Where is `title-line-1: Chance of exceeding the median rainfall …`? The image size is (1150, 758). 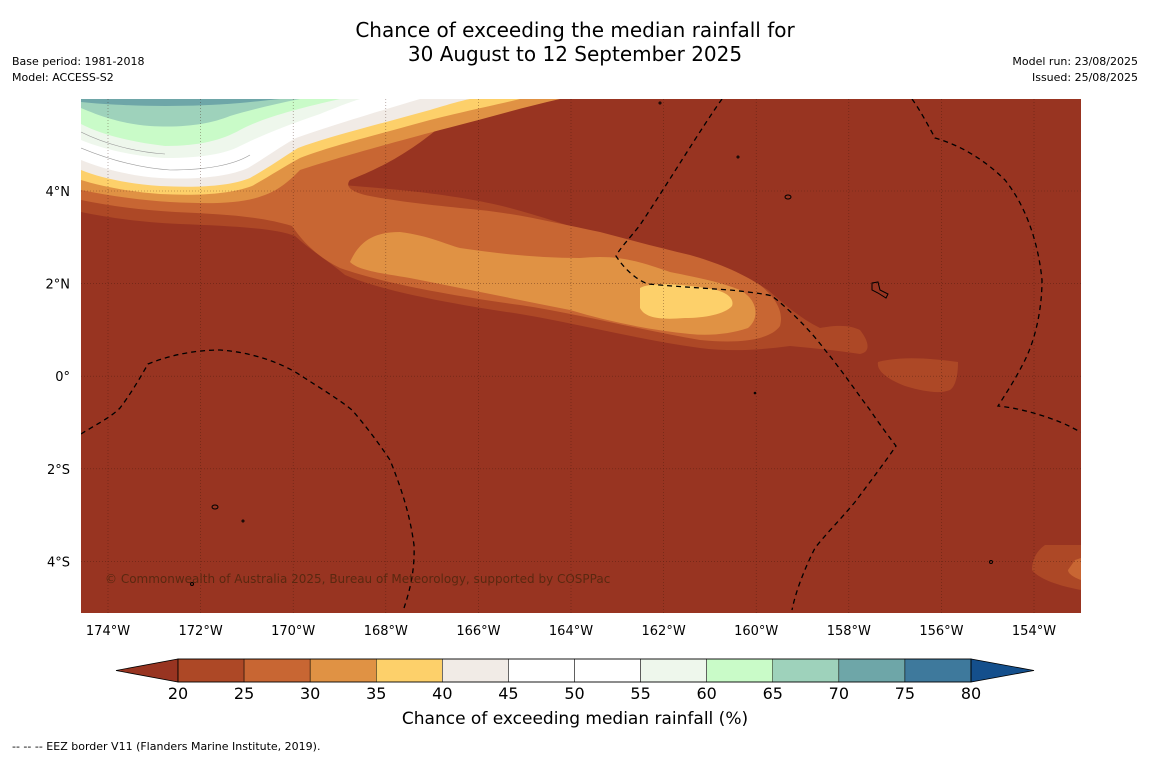 title-line-1: Chance of exceeding the median rainfall … is located at coordinates (575, 30).